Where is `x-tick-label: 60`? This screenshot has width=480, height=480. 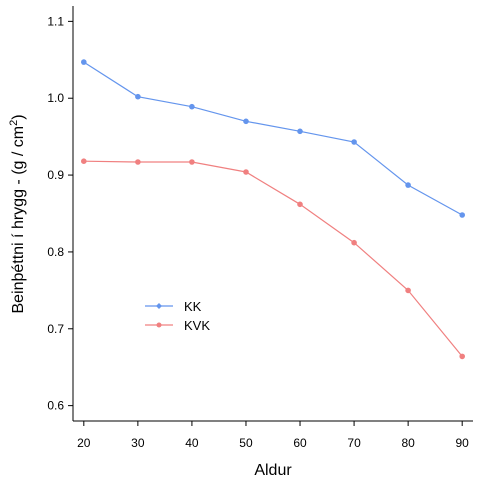 x-tick-label: 60 is located at coordinates (300, 443).